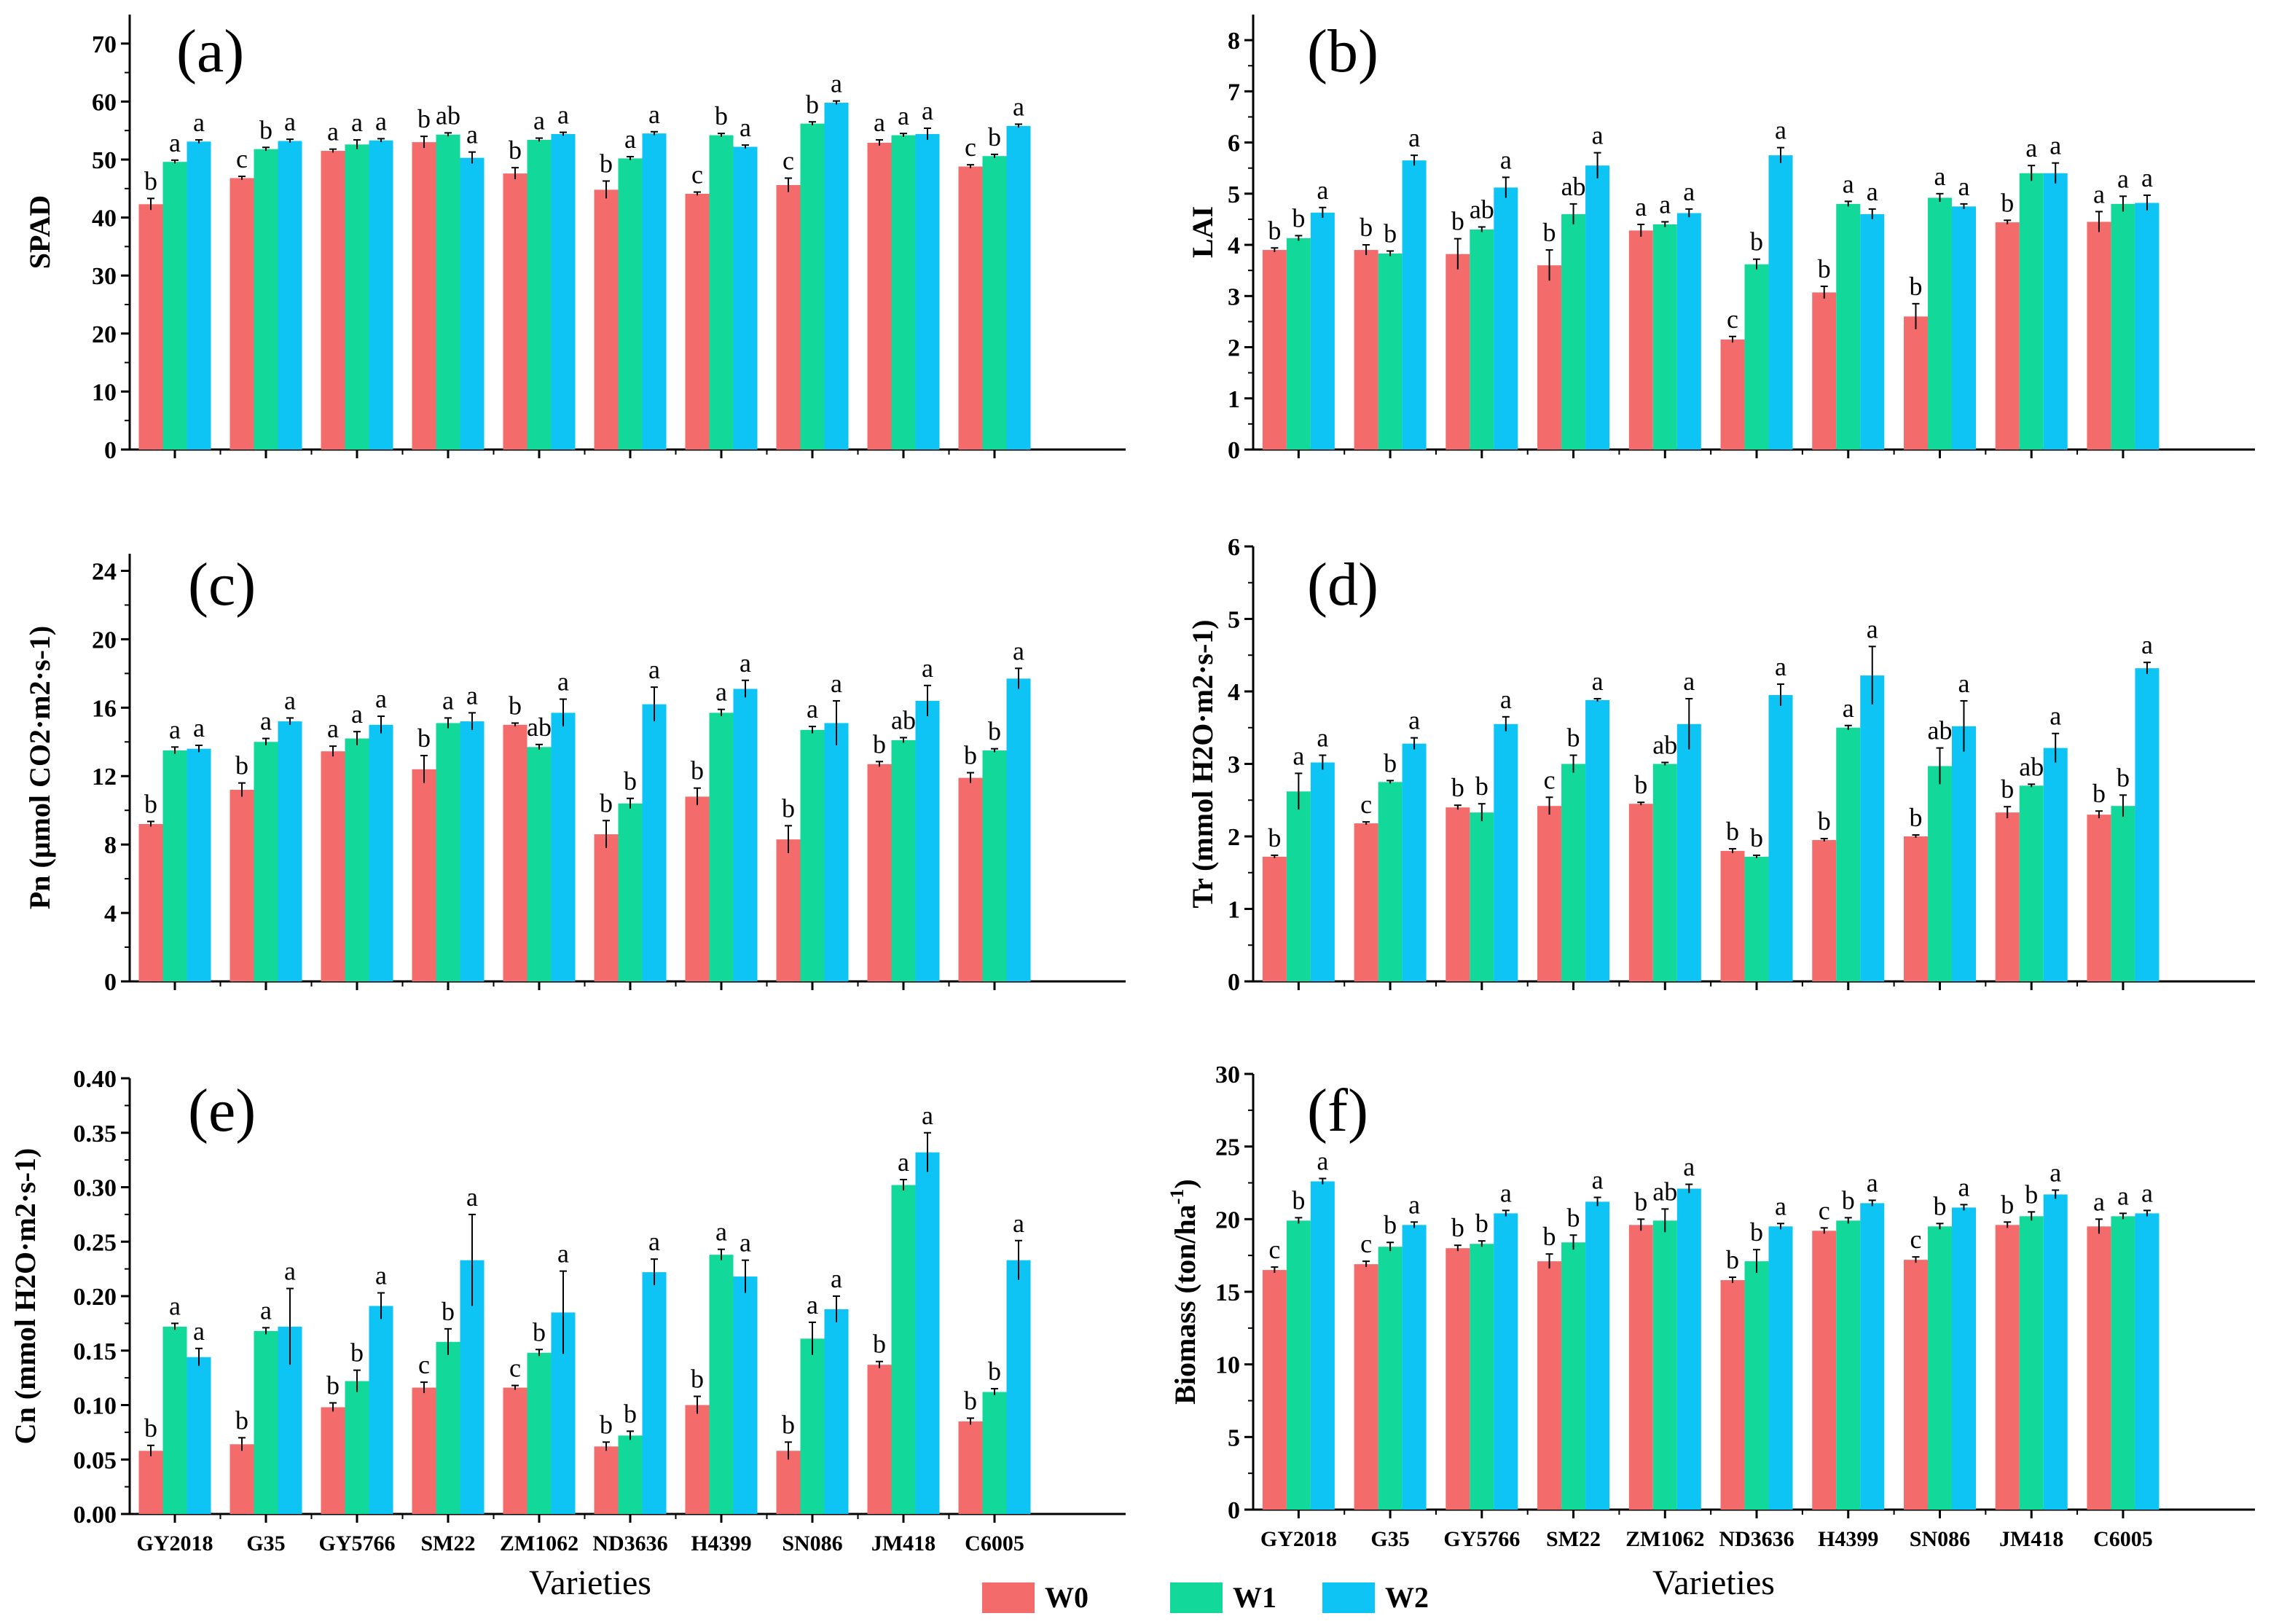  Describe the element at coordinates (222, 585) in the screenshot. I see `panel-label: (c)` at that location.